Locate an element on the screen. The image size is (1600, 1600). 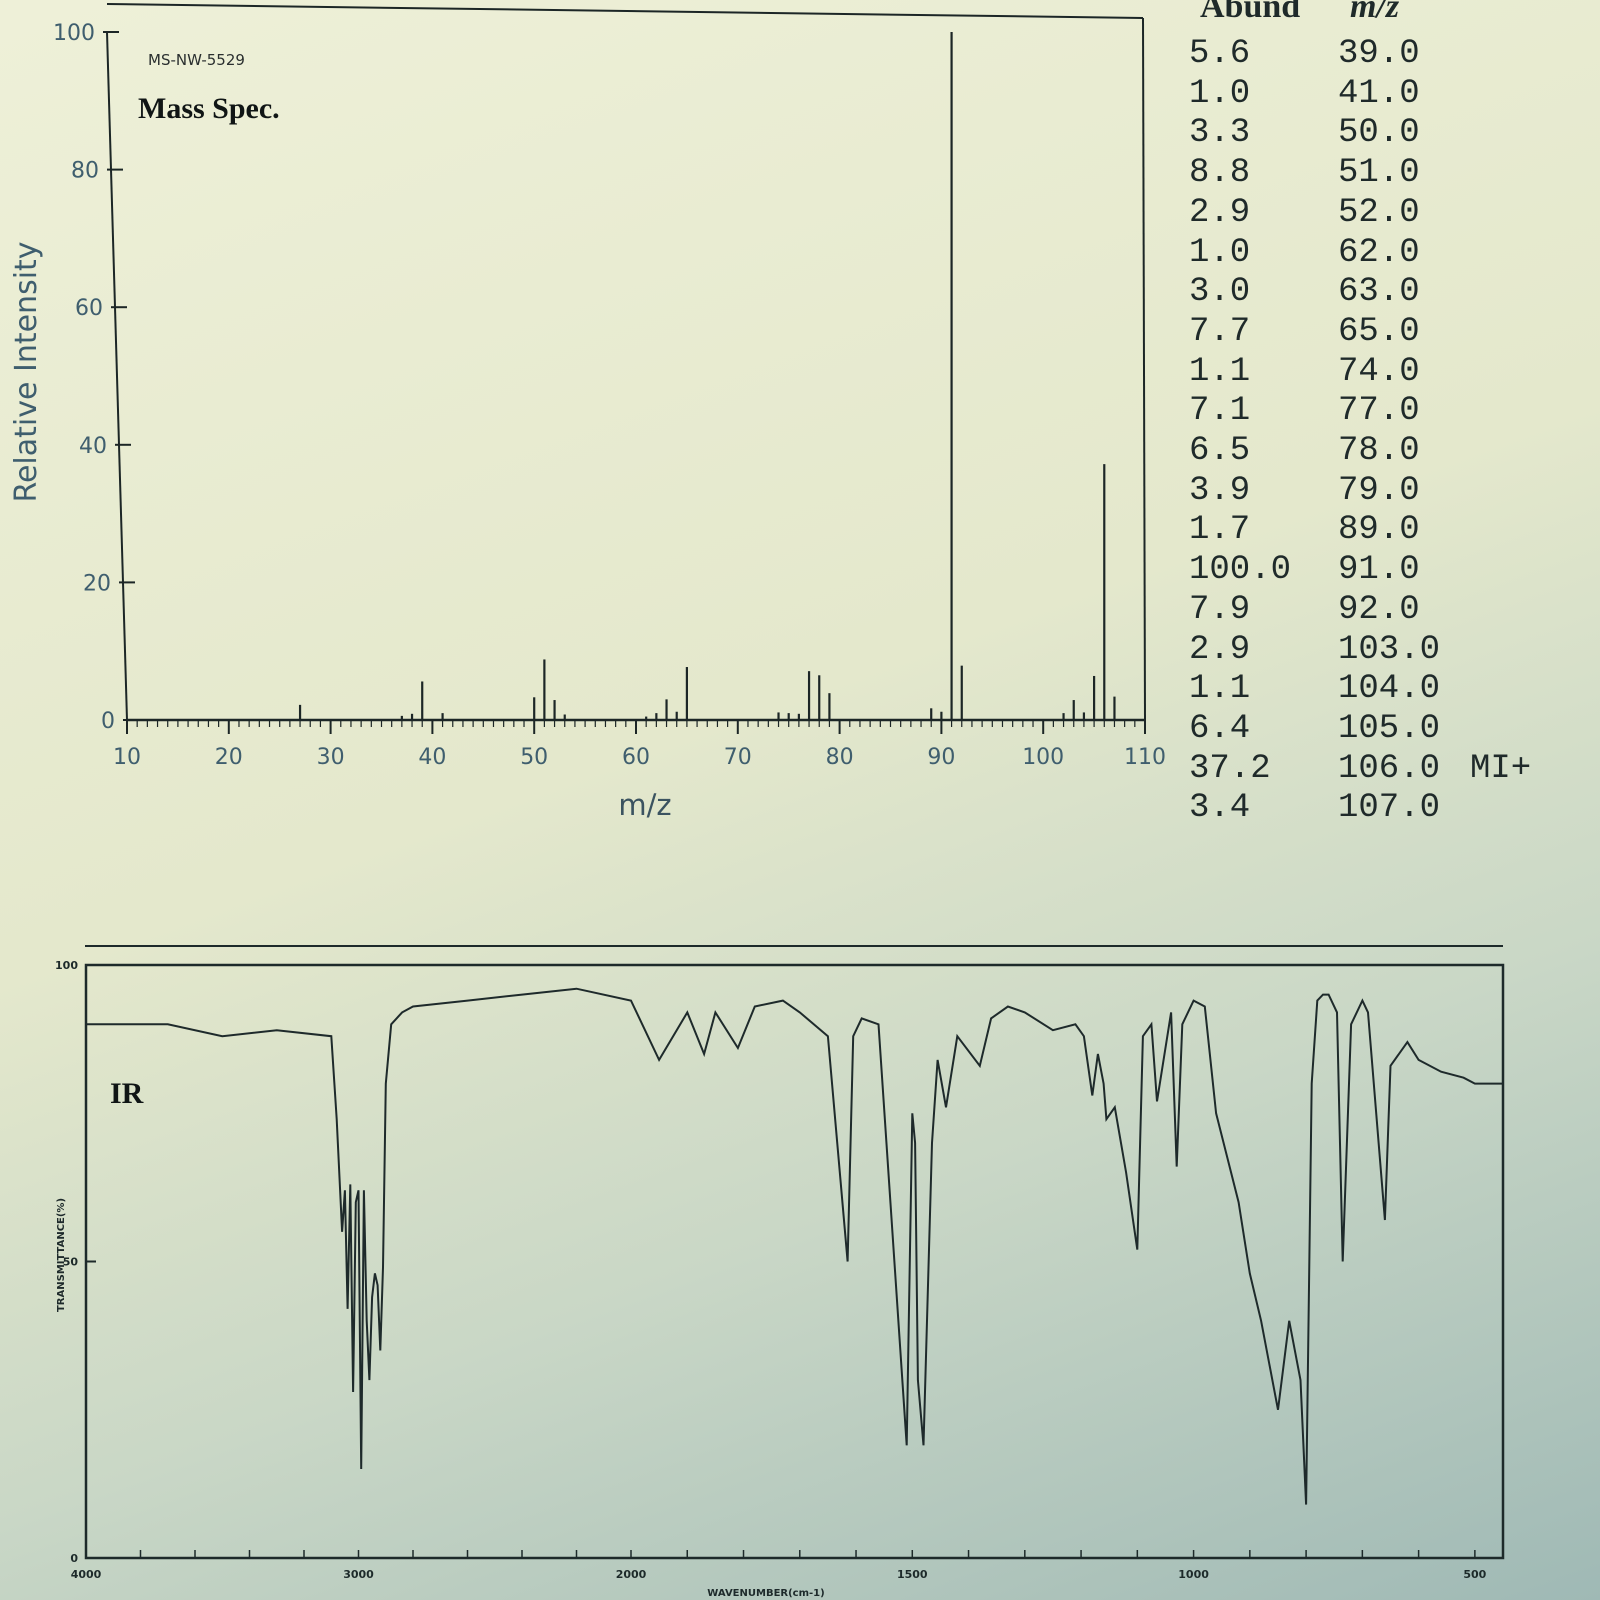
ms-x-tick-label: 30 is located at coordinates (331, 757).